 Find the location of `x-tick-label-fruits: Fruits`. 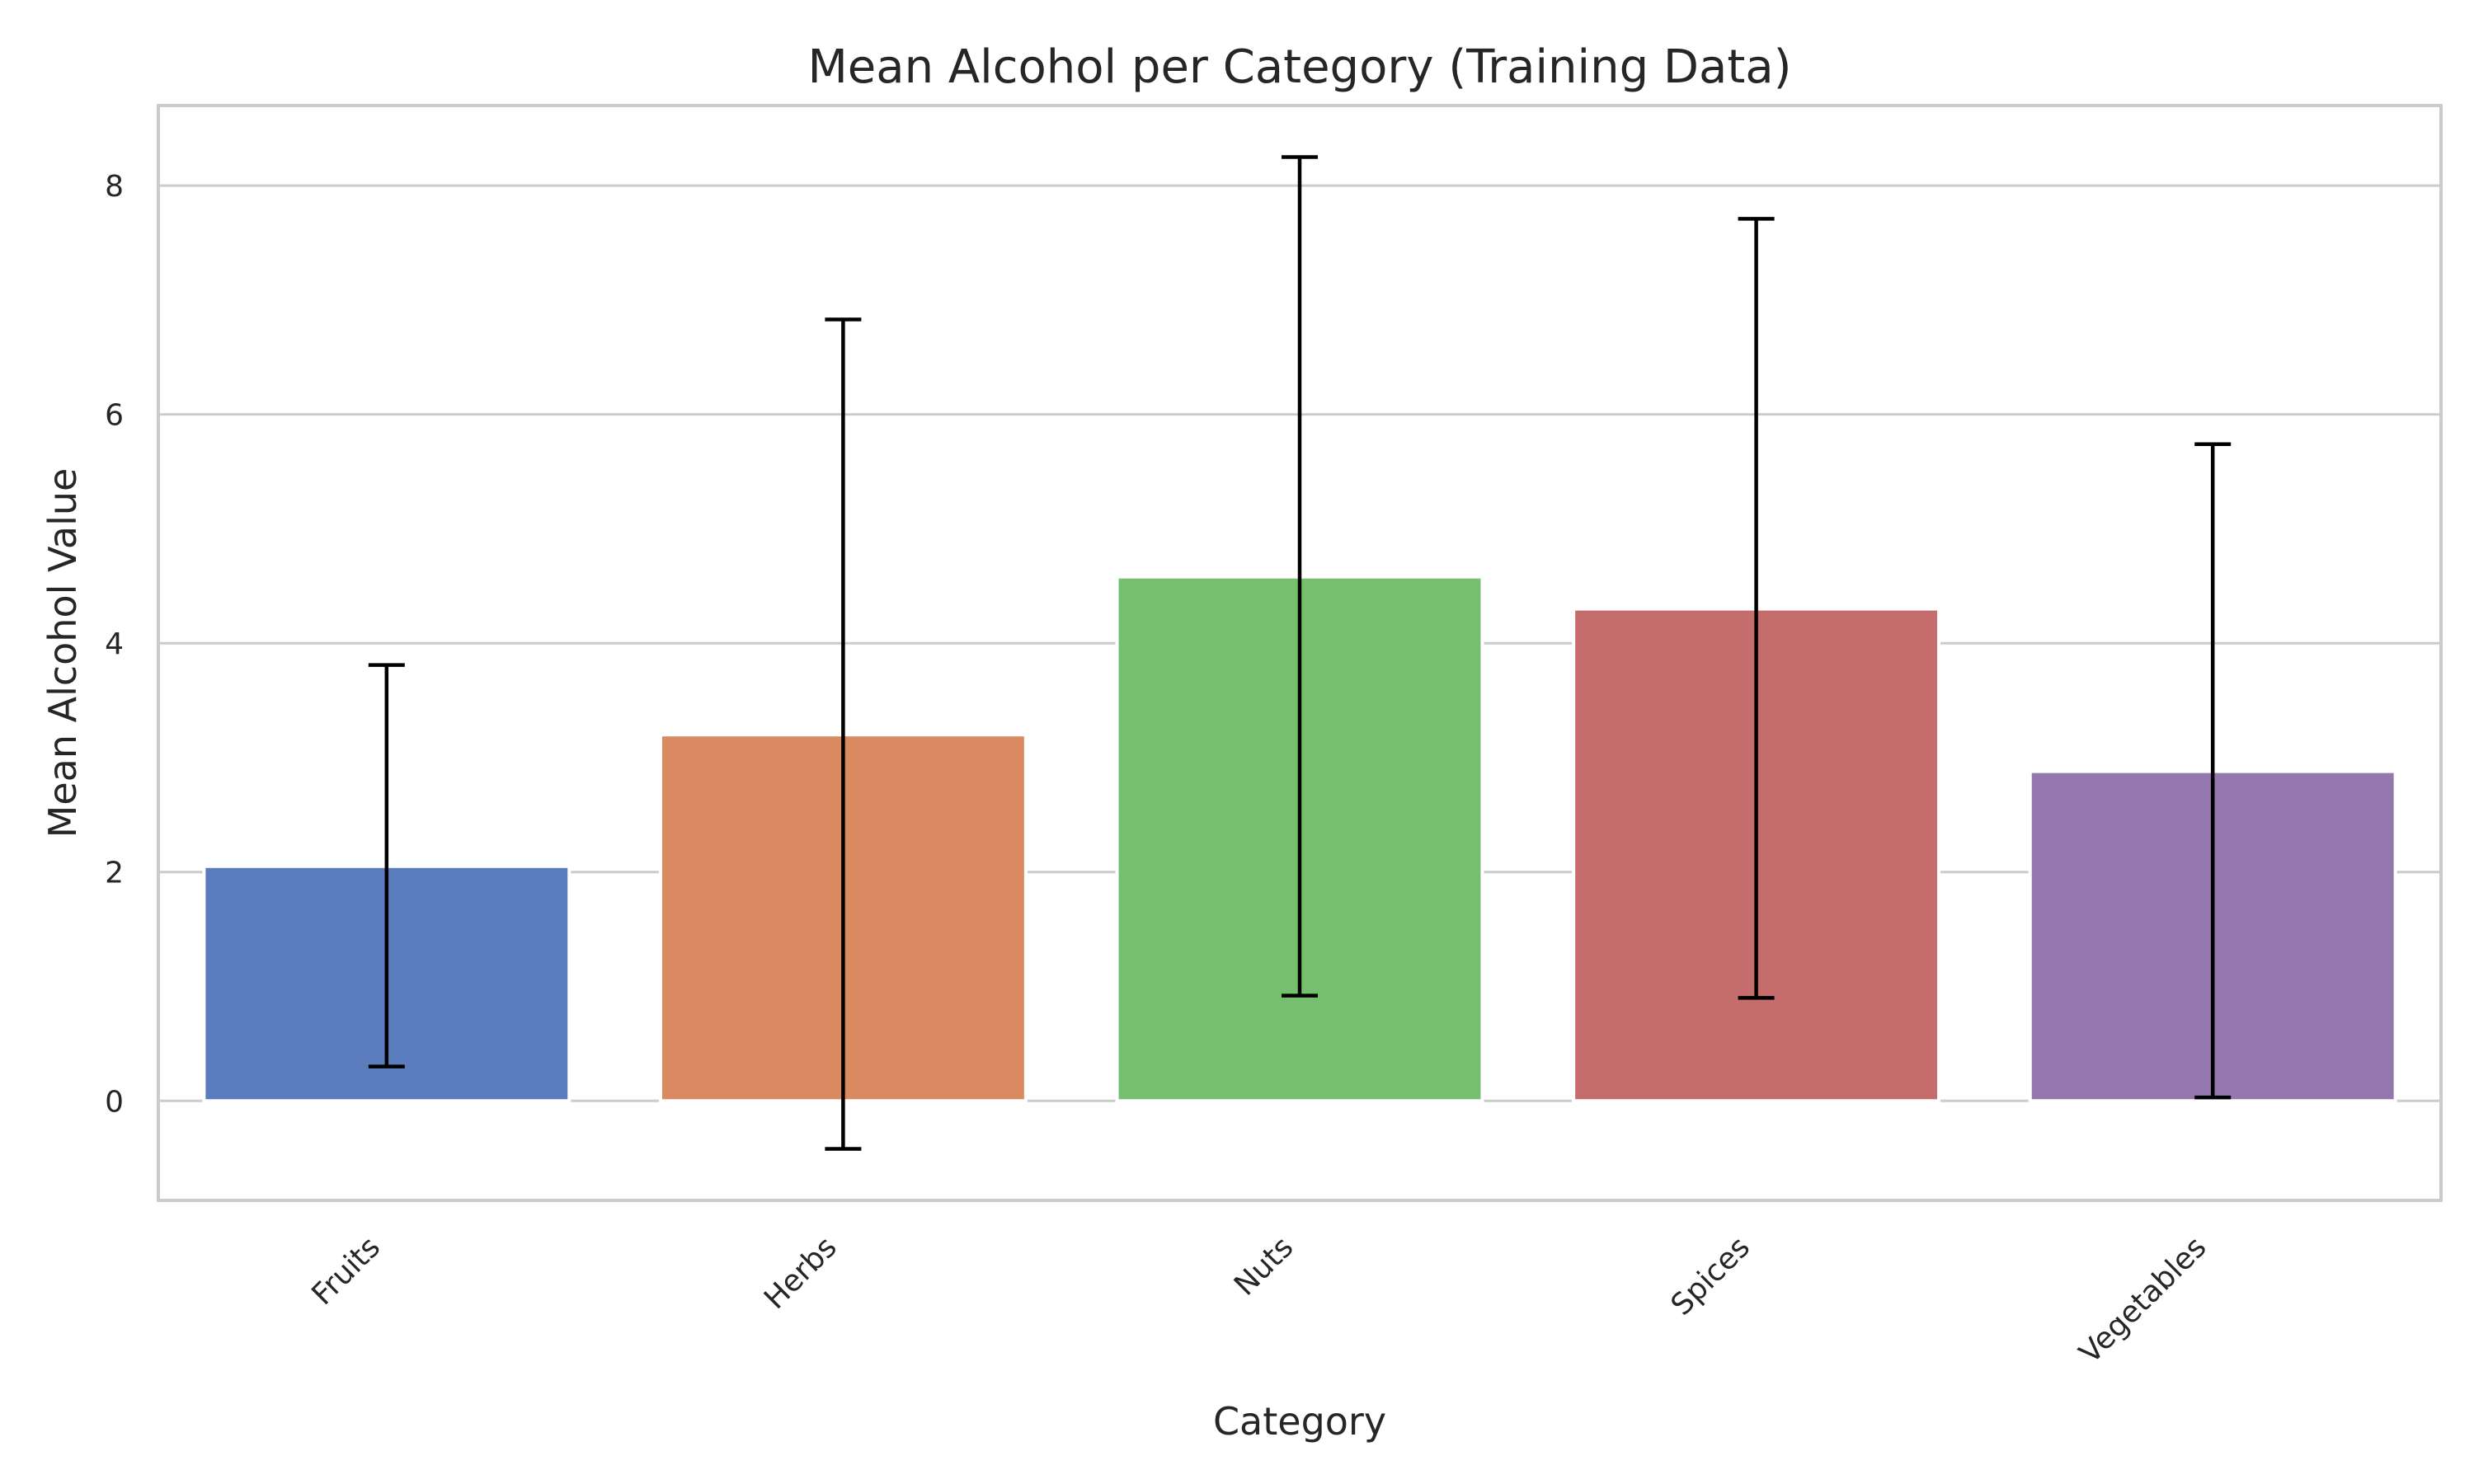

x-tick-label-fruits: Fruits is located at coordinates (346, 1271).